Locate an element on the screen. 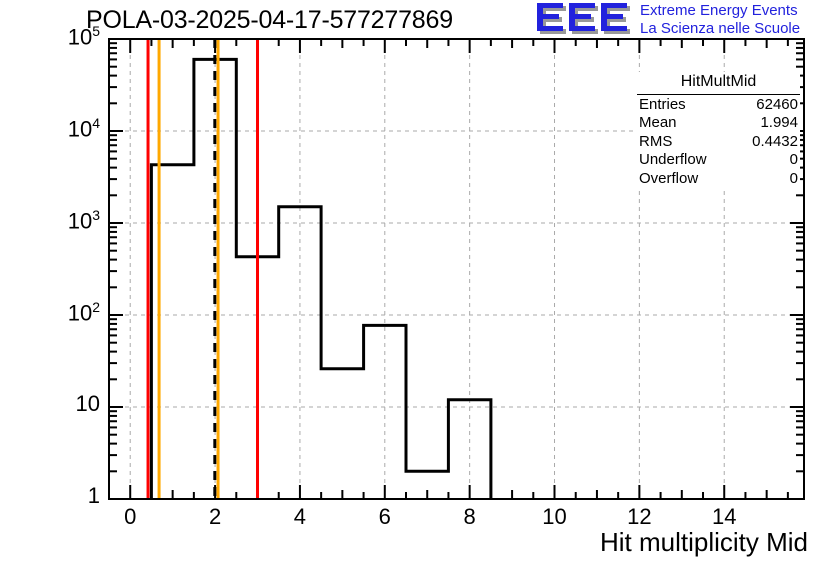 The image size is (836, 572). stats-row: Entries 62460 is located at coordinates (718, 105).